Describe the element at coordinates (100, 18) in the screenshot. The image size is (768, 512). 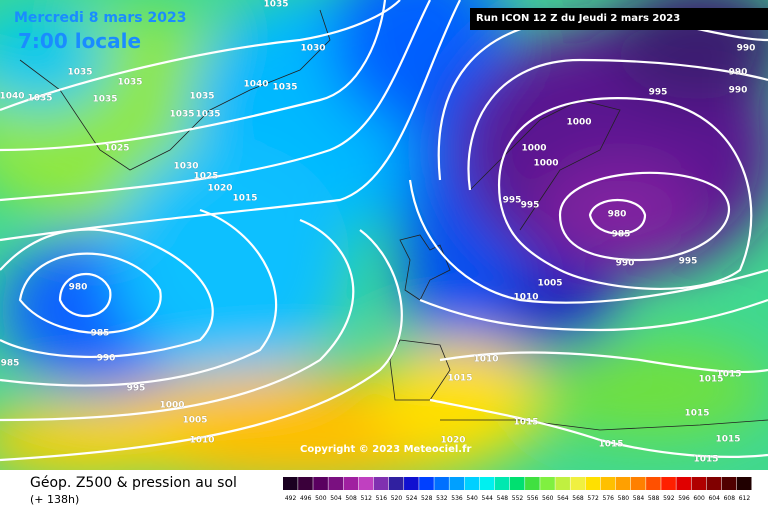
I see `date-label: Mercredi 8 mars 2023` at that location.